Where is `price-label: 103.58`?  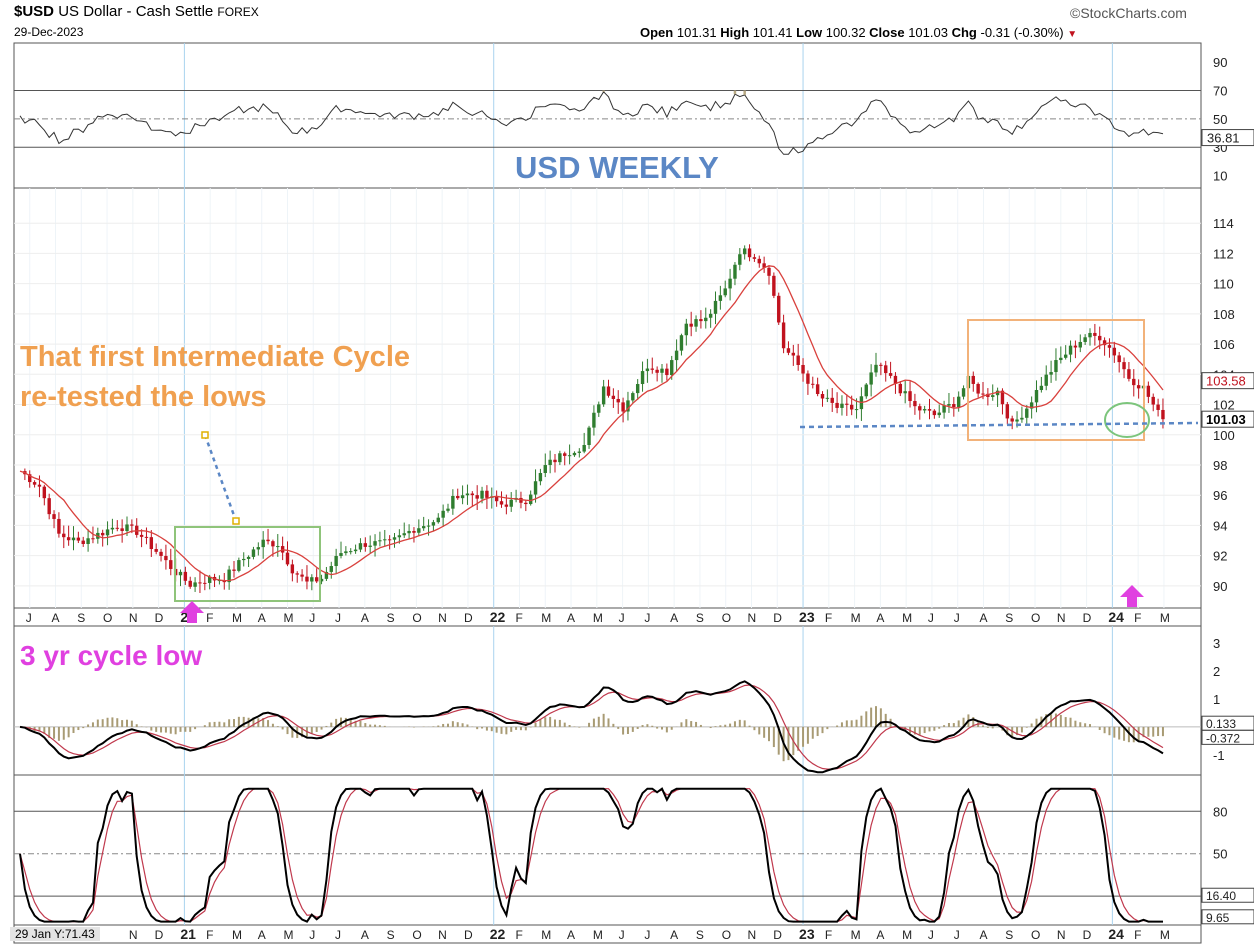
price-label: 103.58 is located at coordinates (1226, 381).